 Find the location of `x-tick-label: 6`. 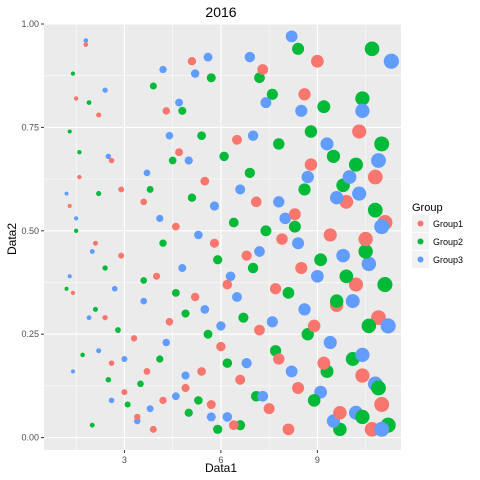

x-tick-label: 6 is located at coordinates (220, 460).